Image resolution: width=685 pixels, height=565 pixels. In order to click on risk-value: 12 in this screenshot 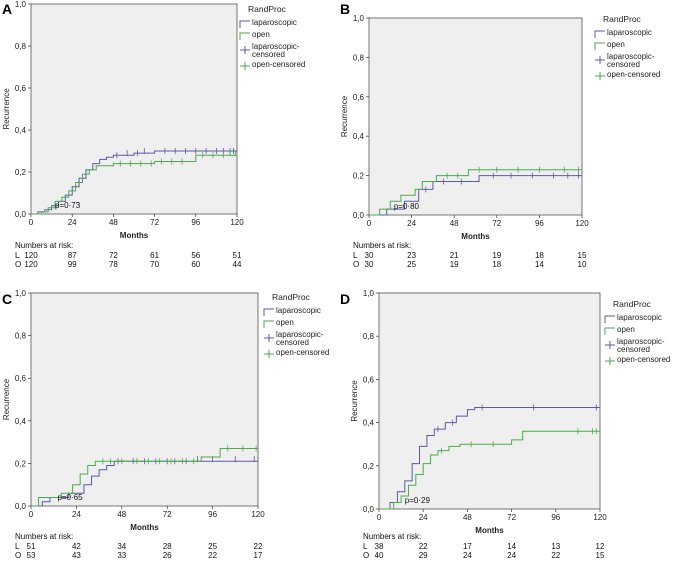, I will do `click(600, 546)`.